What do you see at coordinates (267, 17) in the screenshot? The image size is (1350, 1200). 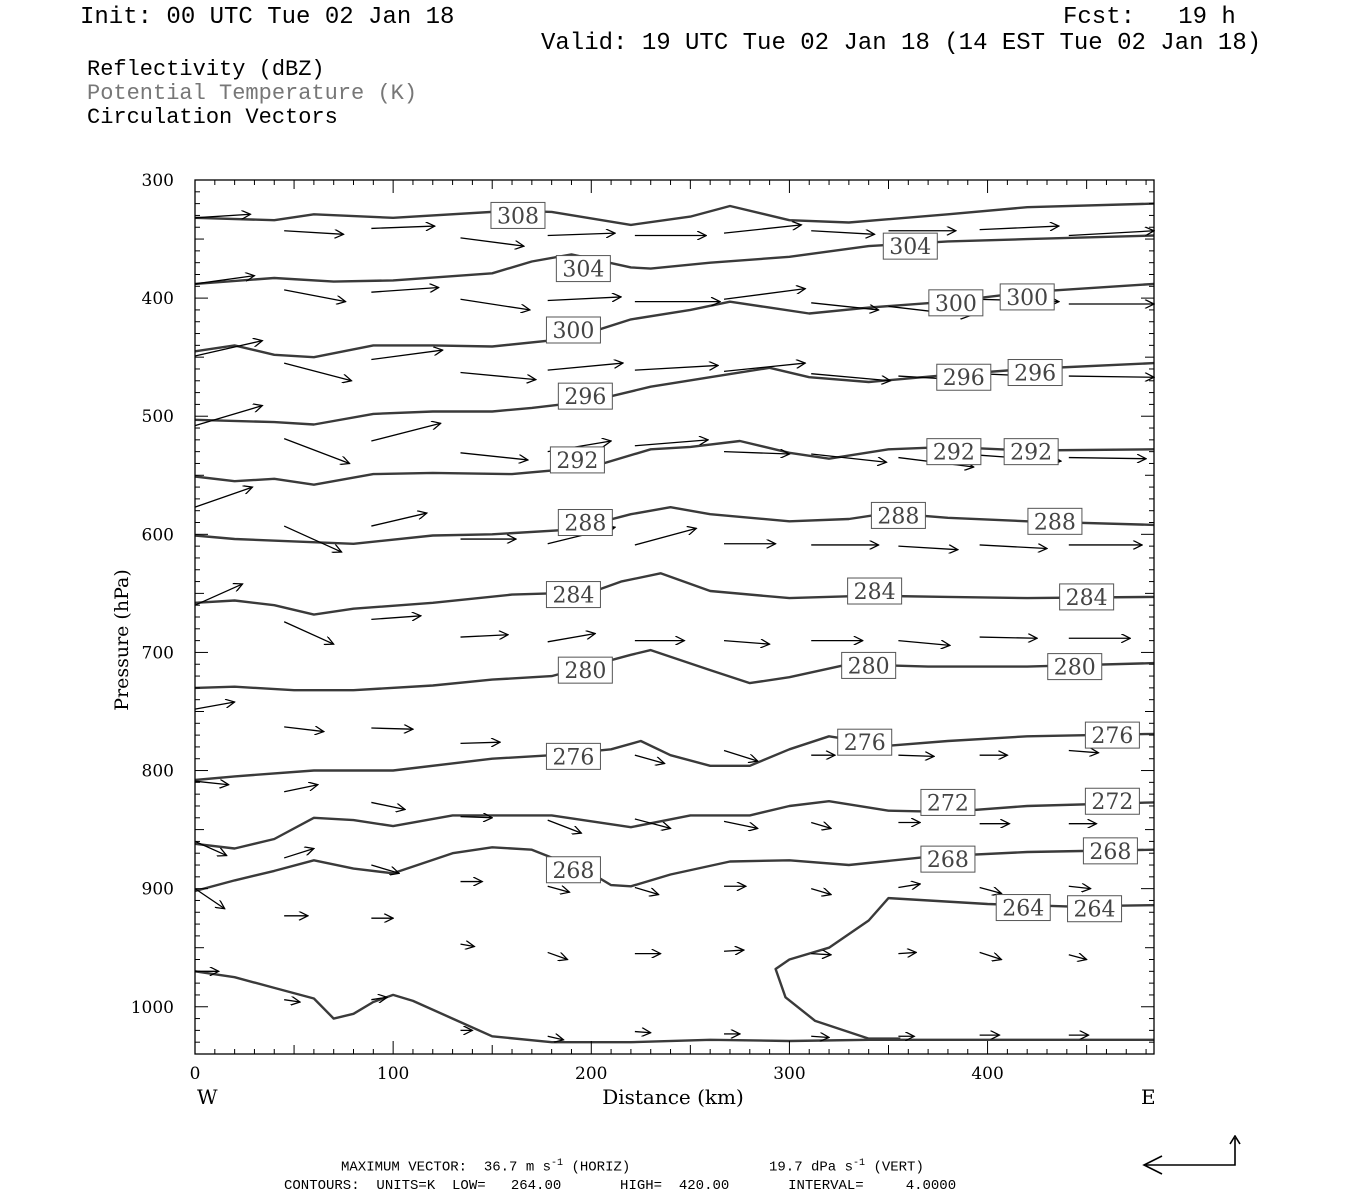 I see `init-time: Init: 00 UTC Tue 02 Jan 18` at bounding box center [267, 17].